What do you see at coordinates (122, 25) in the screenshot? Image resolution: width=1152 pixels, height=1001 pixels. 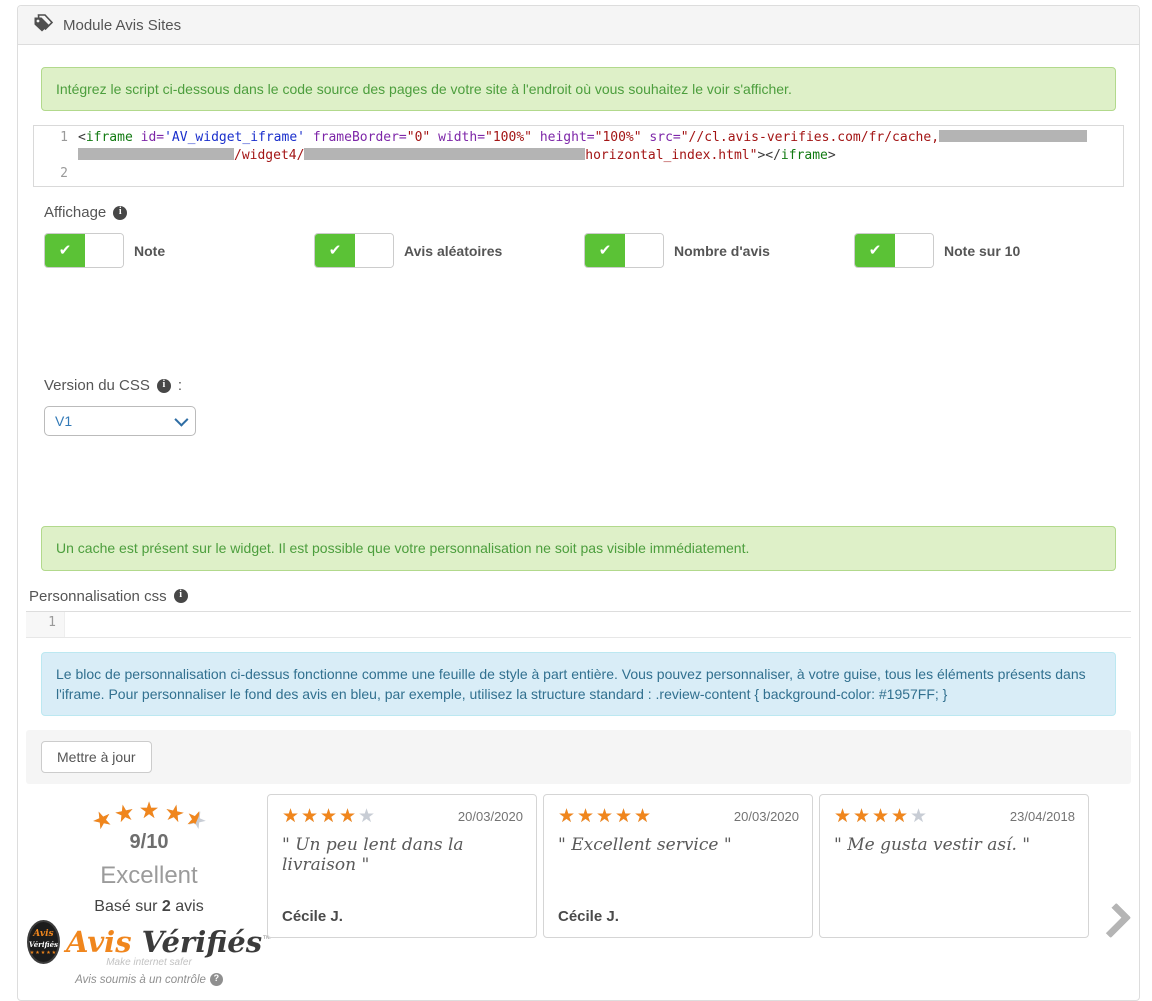 I see `page-title: Module Avis Sites` at bounding box center [122, 25].